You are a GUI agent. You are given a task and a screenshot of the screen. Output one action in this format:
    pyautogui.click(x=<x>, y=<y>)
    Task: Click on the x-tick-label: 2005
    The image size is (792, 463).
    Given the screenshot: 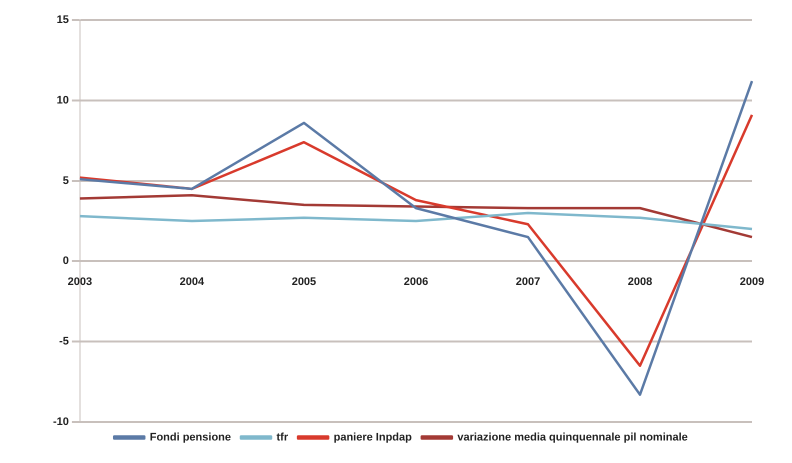 What is the action you would take?
    pyautogui.click(x=304, y=282)
    